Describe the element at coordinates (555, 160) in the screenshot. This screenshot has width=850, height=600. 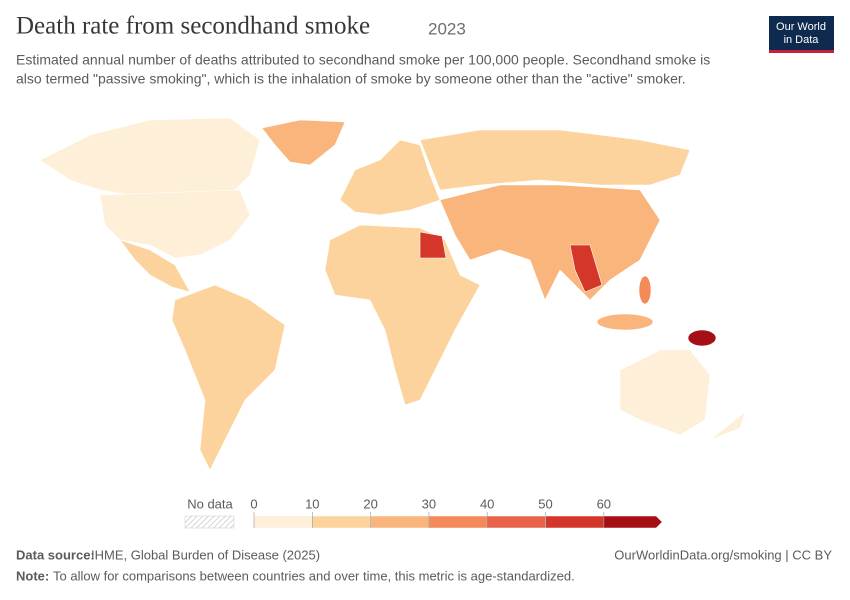
I see `russia` at that location.